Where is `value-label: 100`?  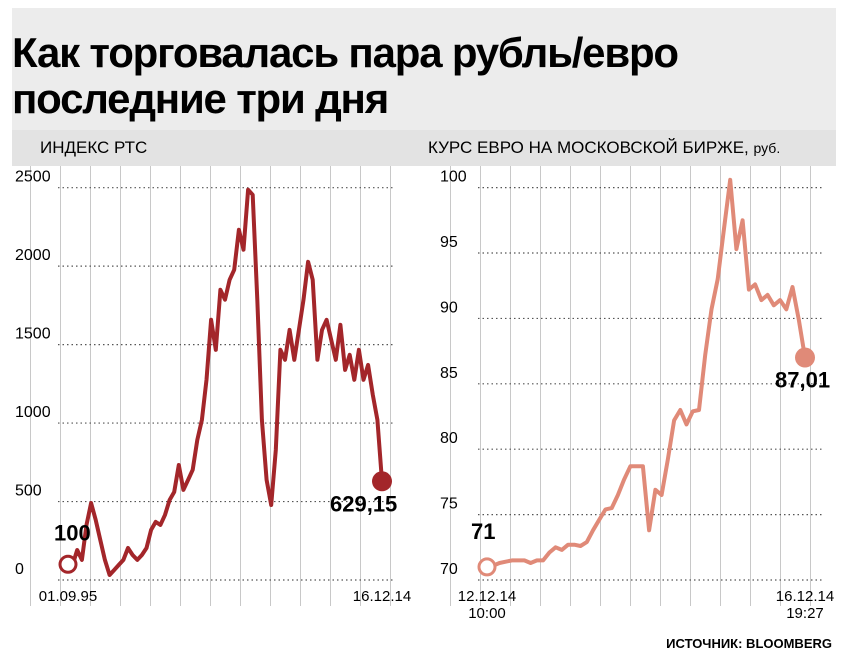
value-label: 100 is located at coordinates (72, 532).